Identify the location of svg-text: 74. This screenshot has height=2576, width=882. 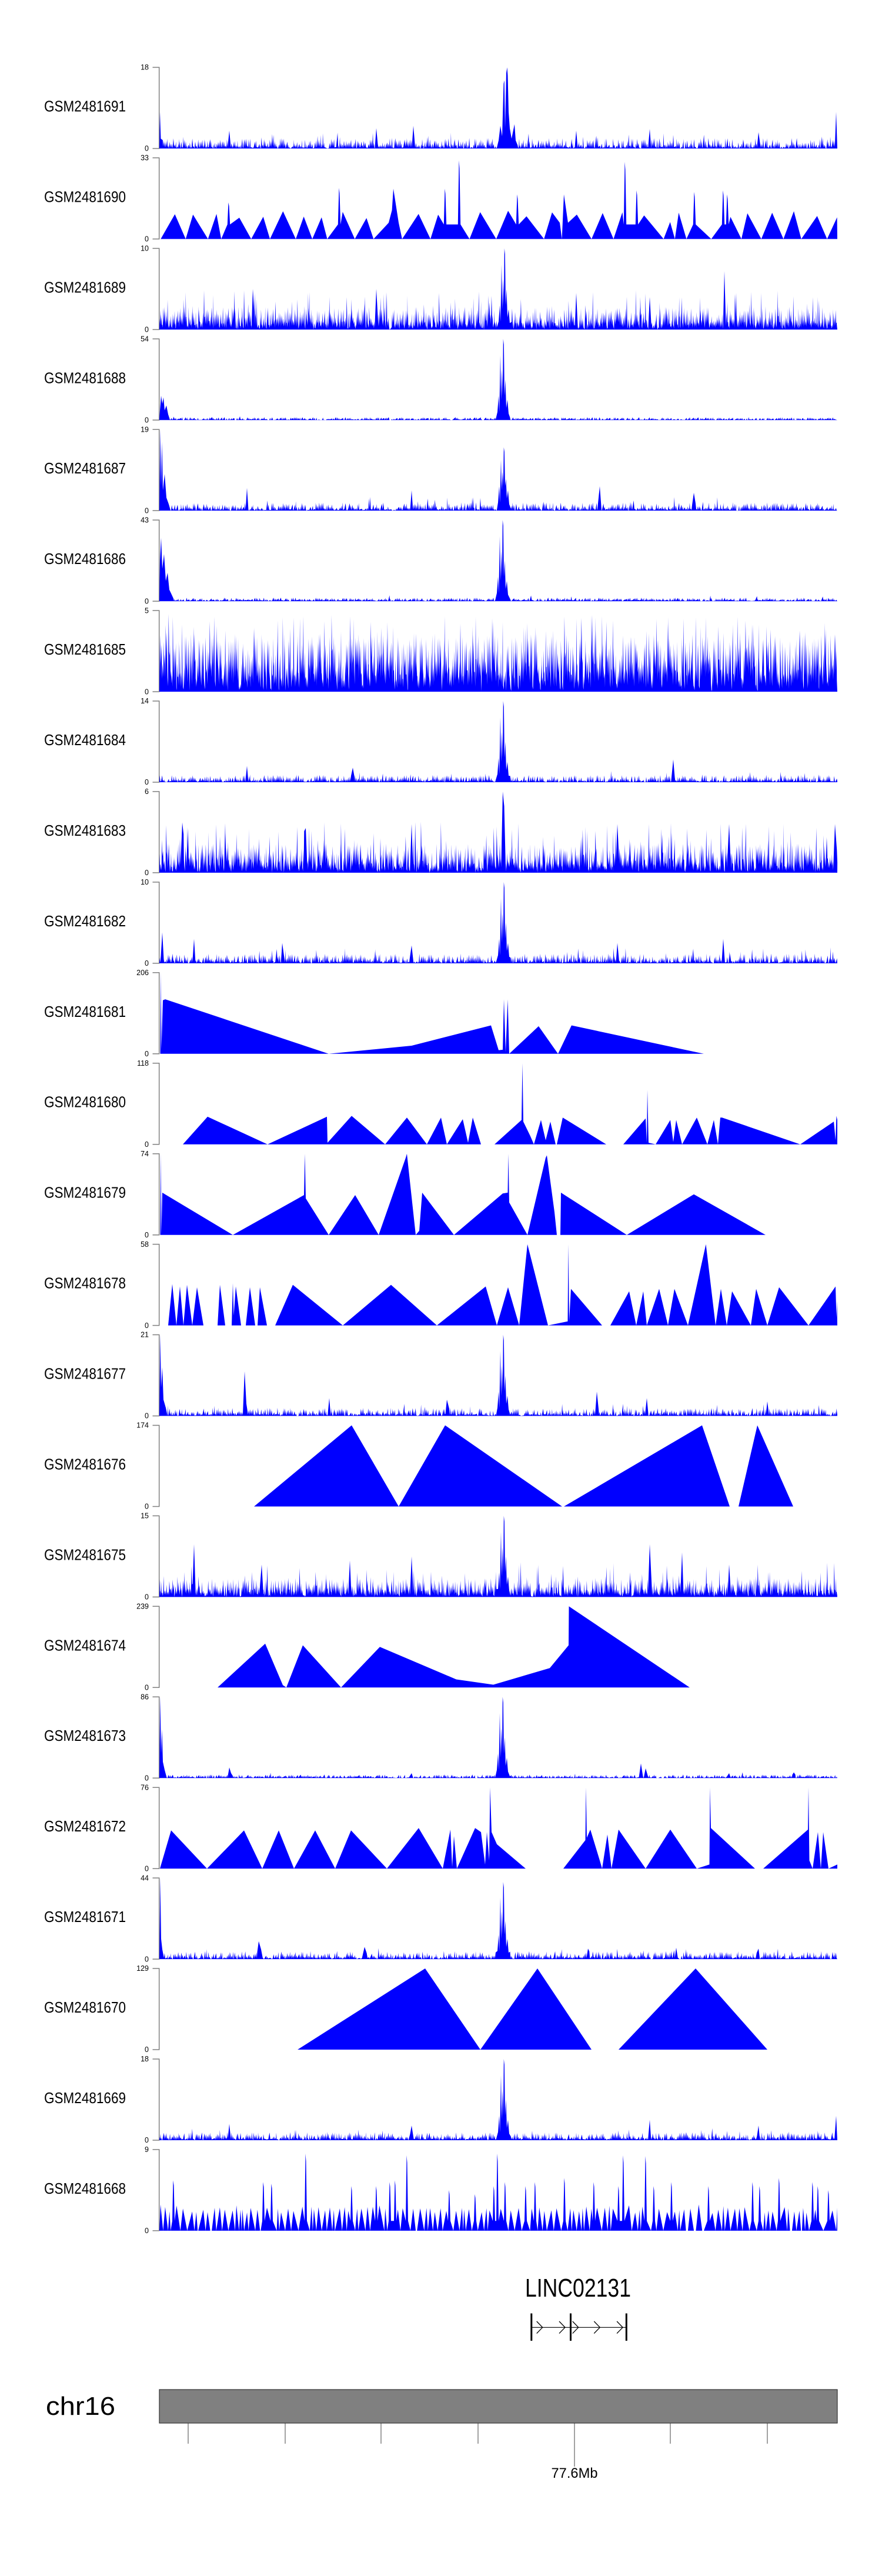
(145, 1154).